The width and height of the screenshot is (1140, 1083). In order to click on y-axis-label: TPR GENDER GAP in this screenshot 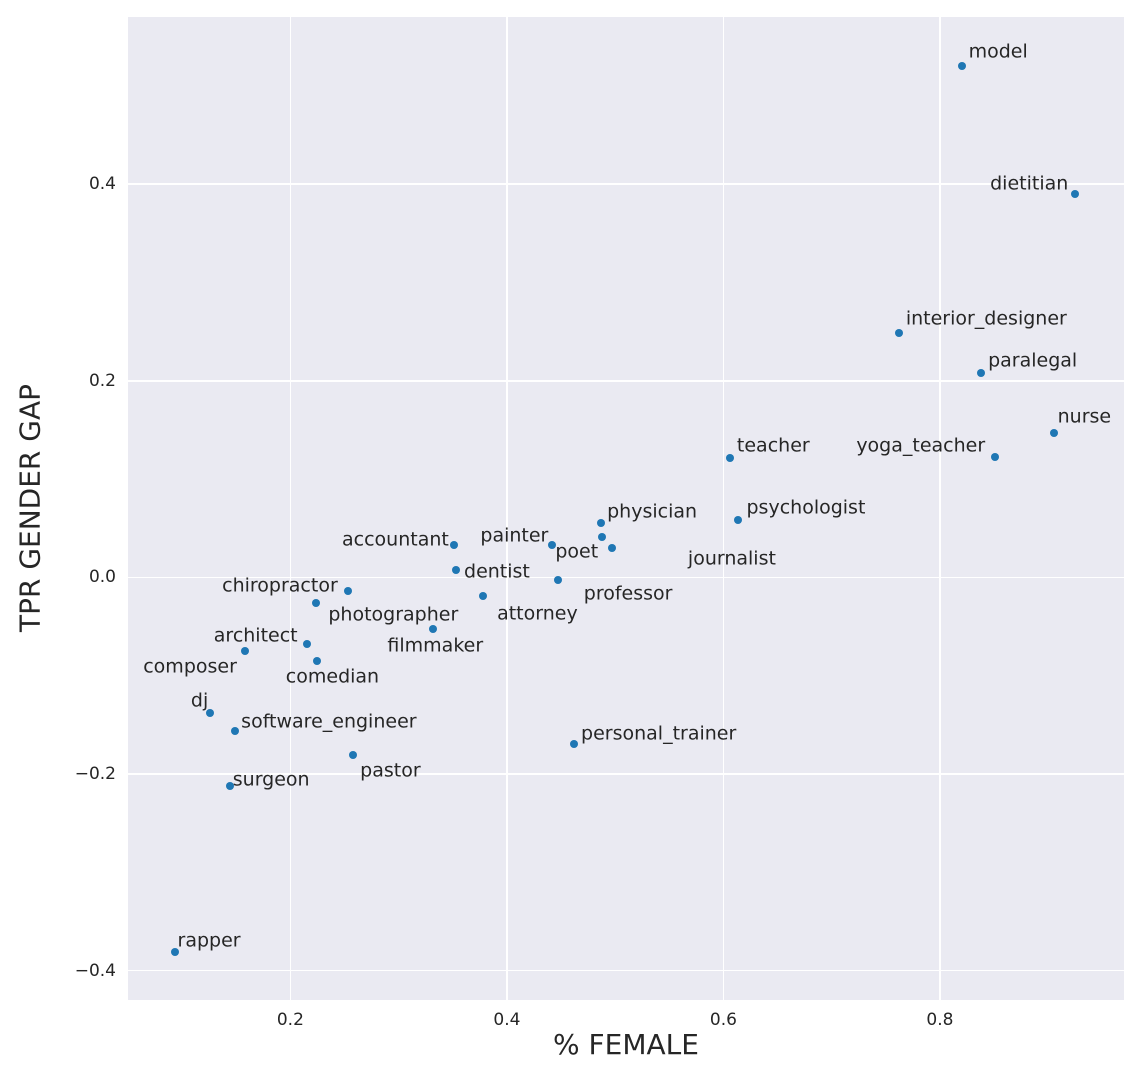, I will do `click(30, 508)`.